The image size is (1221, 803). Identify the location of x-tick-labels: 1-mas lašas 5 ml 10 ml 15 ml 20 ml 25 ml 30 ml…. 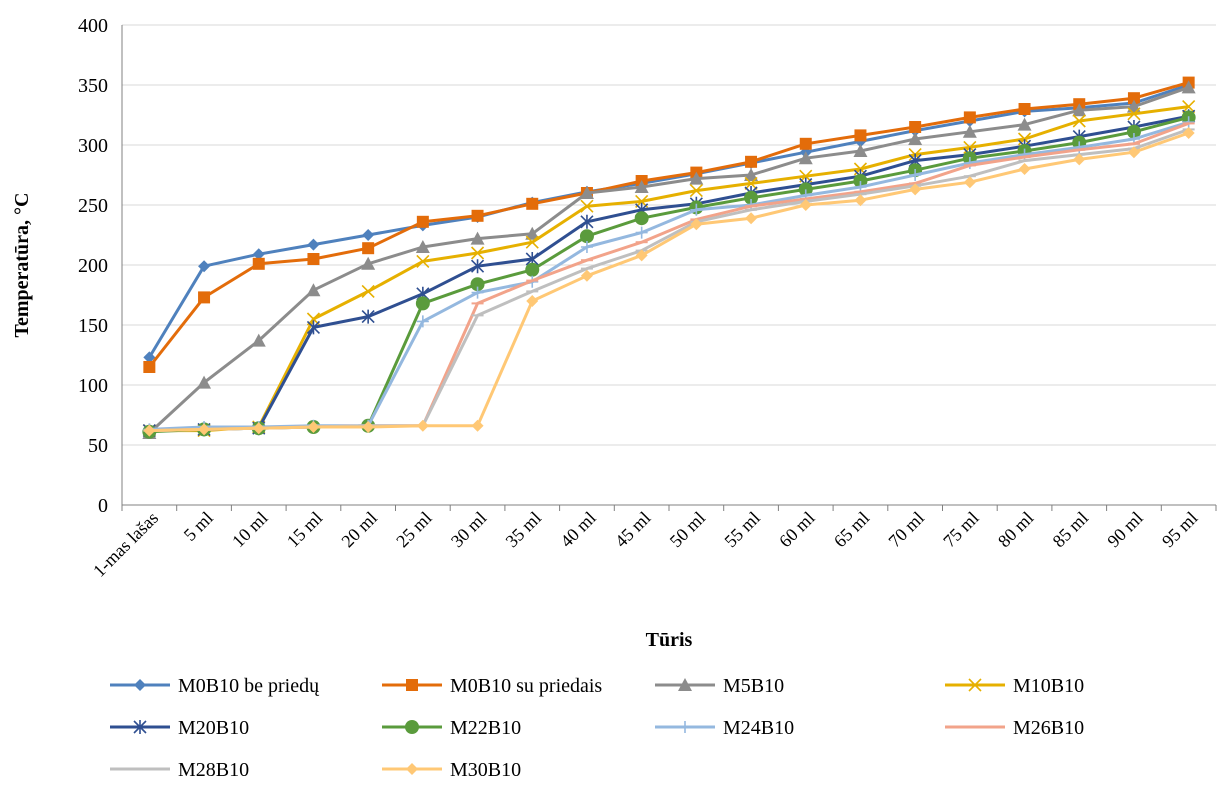
(645, 544).